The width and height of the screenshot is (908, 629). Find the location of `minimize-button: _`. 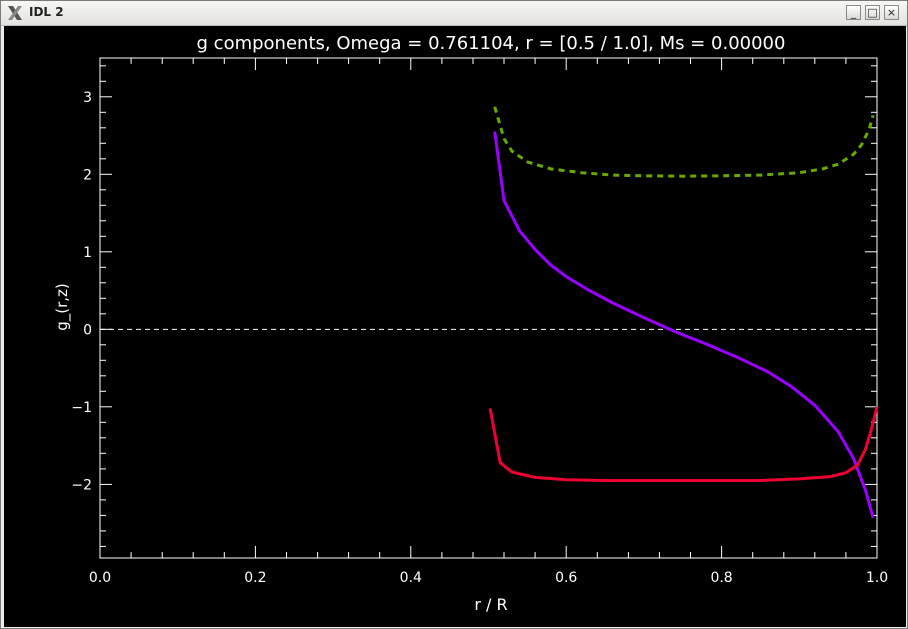

minimize-button: _ is located at coordinates (853, 12).